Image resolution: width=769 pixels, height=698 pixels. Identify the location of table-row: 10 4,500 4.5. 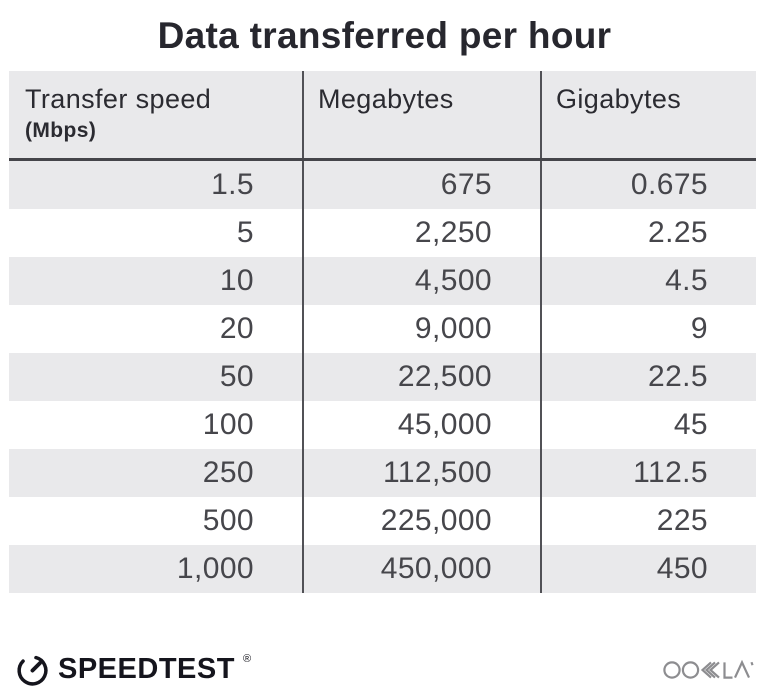
(382, 281).